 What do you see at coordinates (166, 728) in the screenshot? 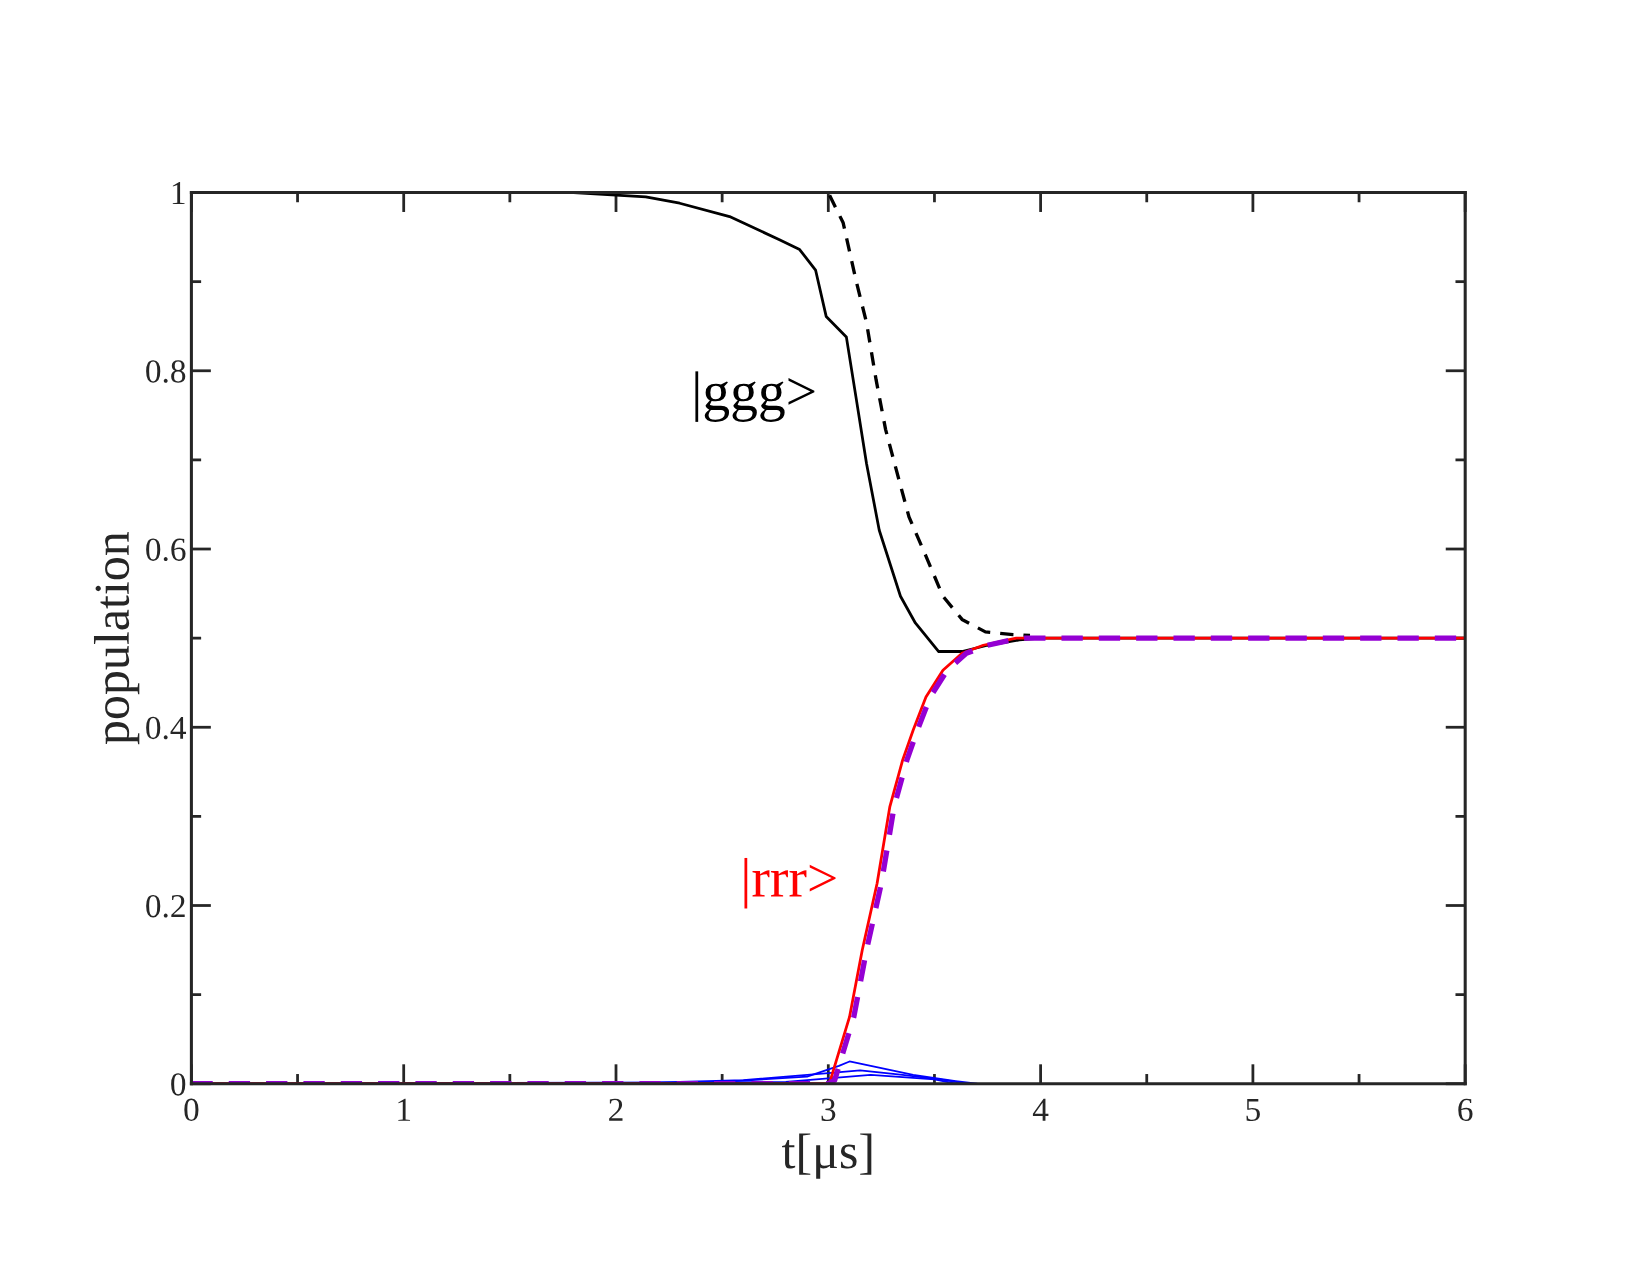
I see `y-tick-label: 0.4` at bounding box center [166, 728].